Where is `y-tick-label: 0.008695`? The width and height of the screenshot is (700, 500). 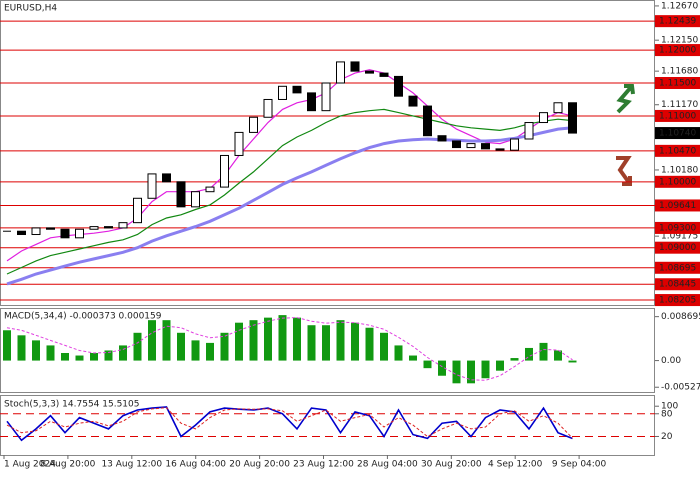 y-tick-label: 0.008695 is located at coordinates (680, 317).